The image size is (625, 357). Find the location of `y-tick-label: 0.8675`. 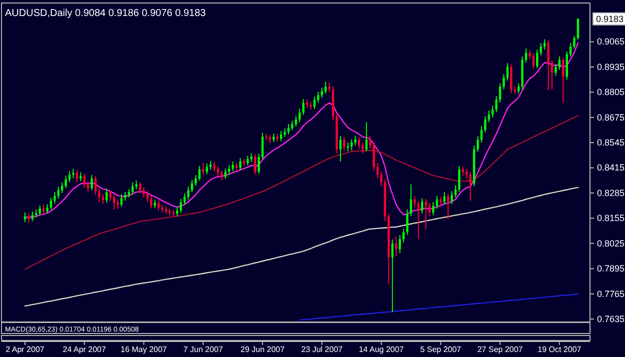

y-tick-label: 0.8675 is located at coordinates (611, 117).